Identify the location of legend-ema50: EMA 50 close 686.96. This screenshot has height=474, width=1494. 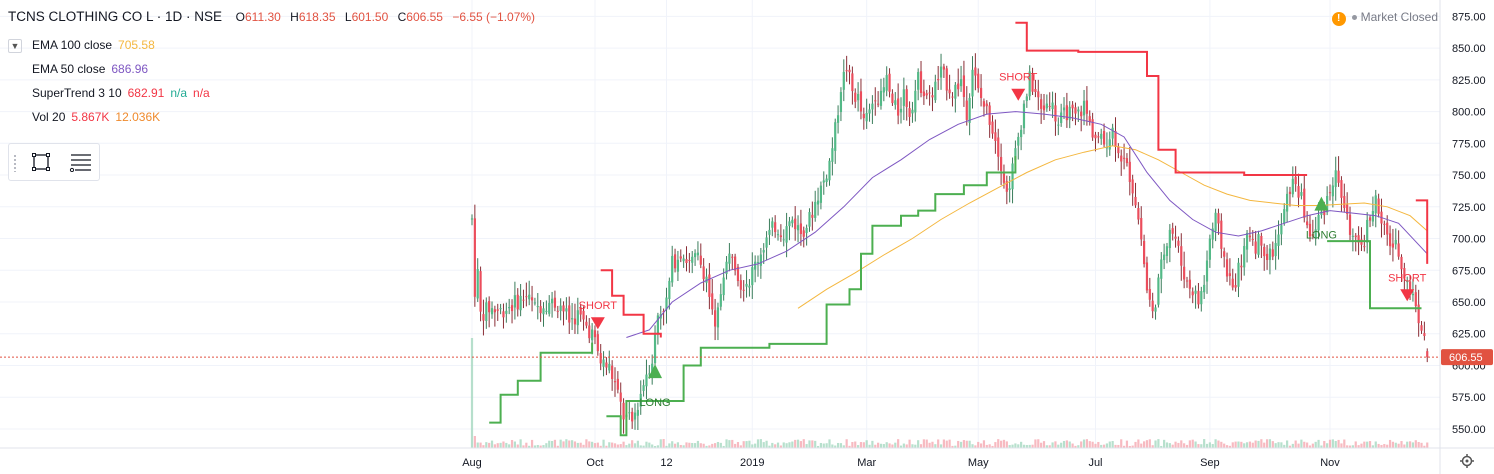
(109, 69).